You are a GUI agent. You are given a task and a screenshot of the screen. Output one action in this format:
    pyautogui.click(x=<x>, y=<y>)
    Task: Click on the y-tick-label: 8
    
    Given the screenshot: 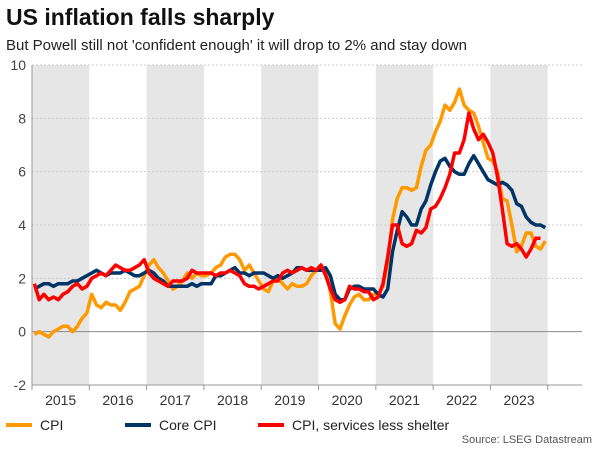 What is the action you would take?
    pyautogui.click(x=22, y=118)
    